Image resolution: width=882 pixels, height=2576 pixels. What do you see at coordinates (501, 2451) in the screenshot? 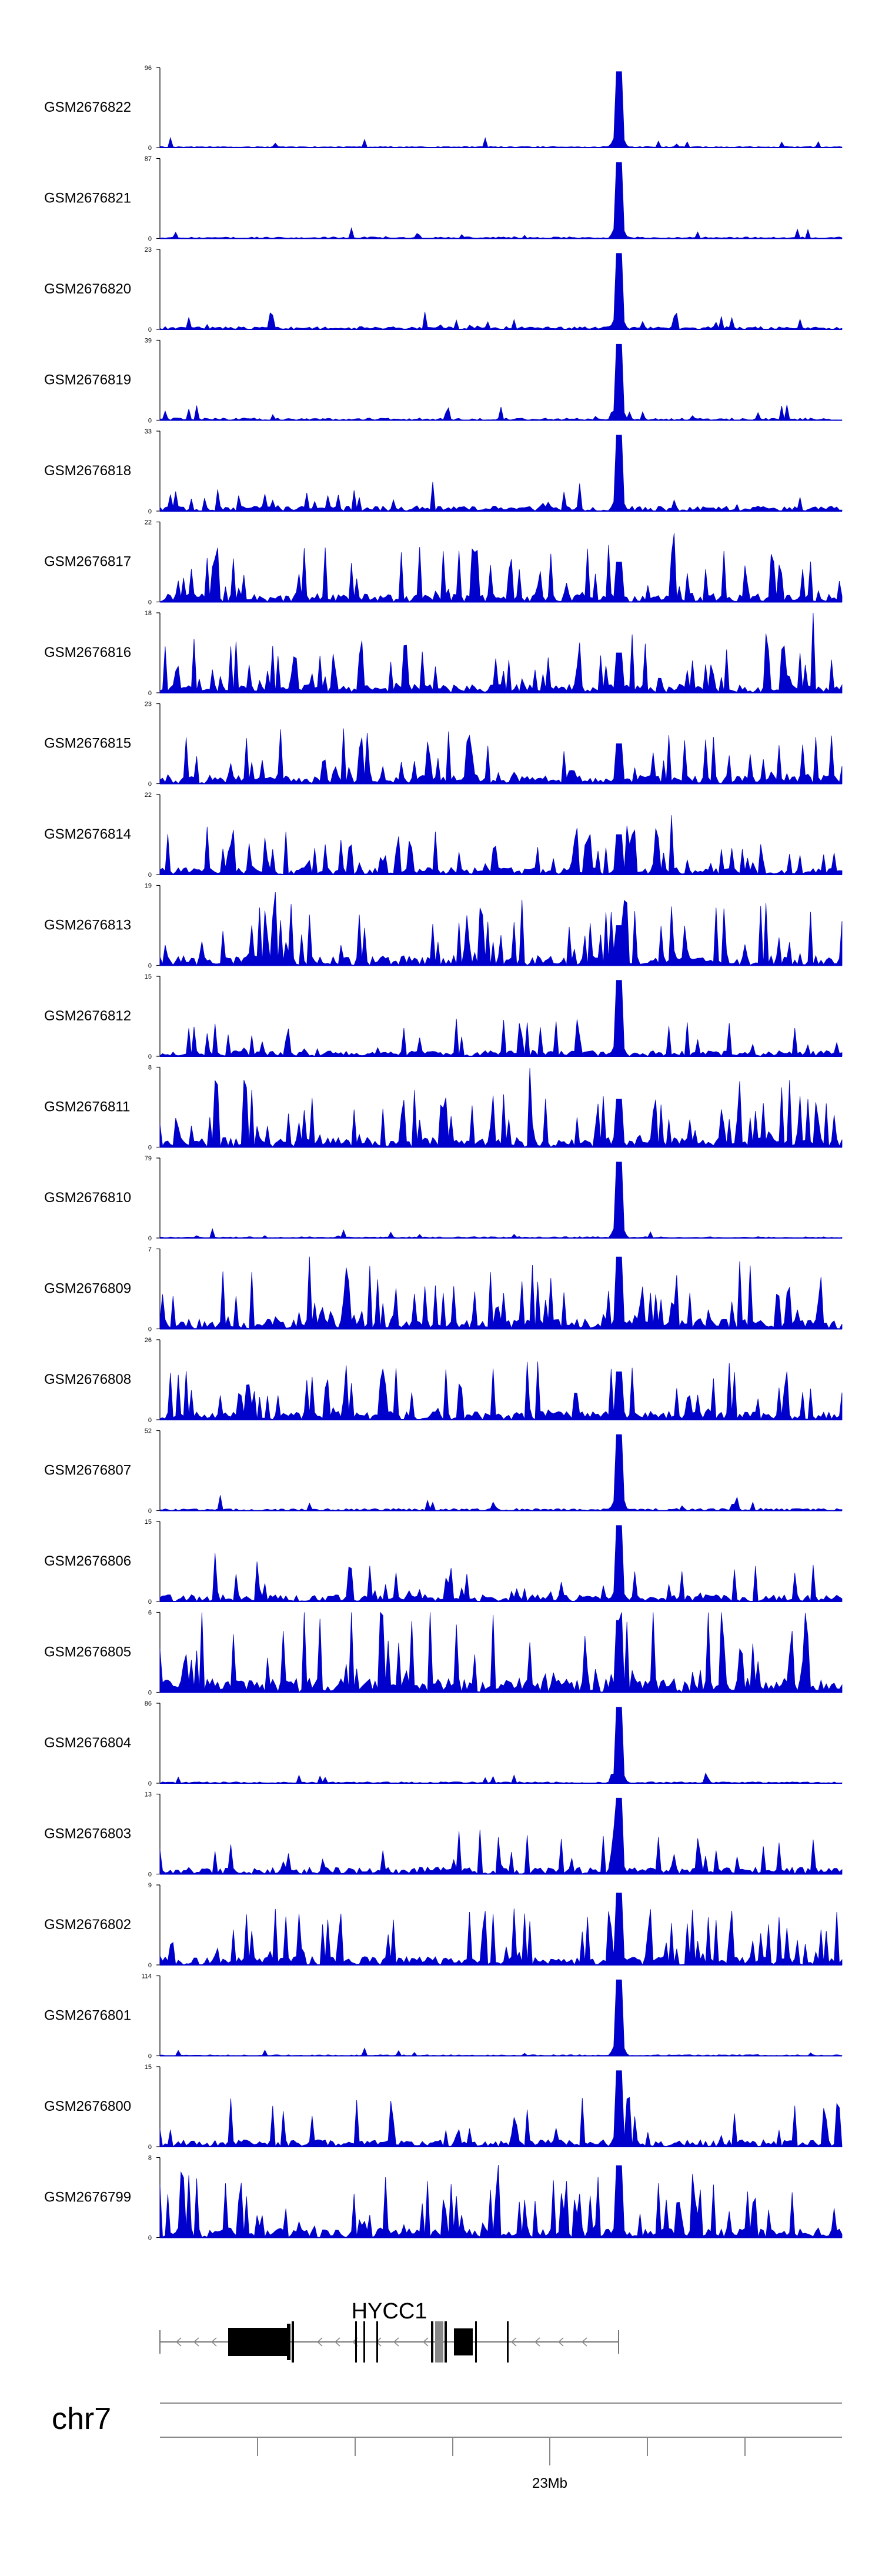
I see `axis-ticks` at bounding box center [501, 2451].